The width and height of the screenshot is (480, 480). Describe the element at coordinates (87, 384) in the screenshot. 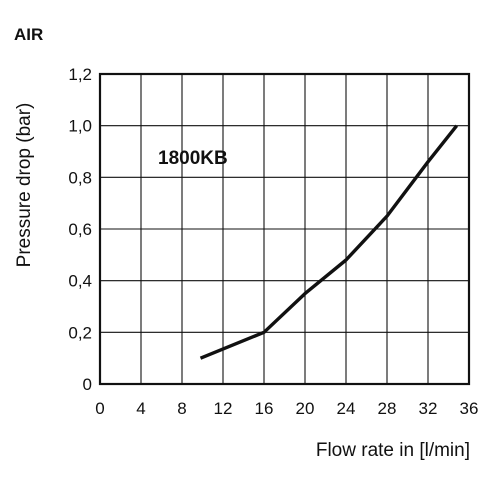

I see `y-tick-label: 0` at that location.